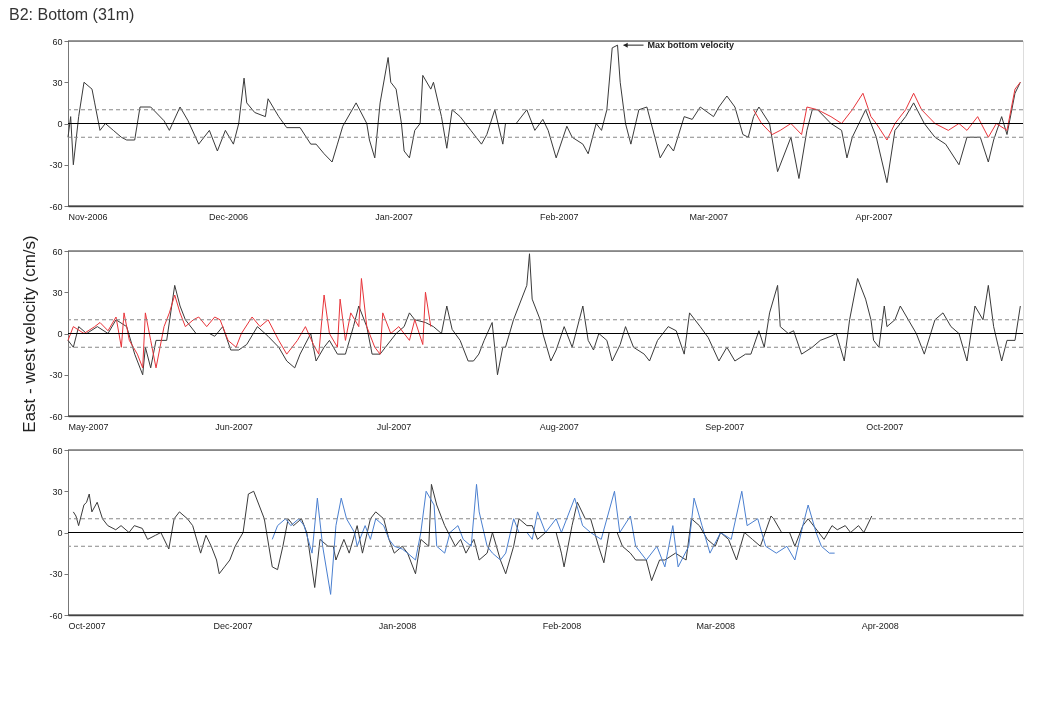 This screenshot has width=1049, height=709. What do you see at coordinates (880, 625) in the screenshot?
I see `x-tick-label: Apr-2008` at bounding box center [880, 625].